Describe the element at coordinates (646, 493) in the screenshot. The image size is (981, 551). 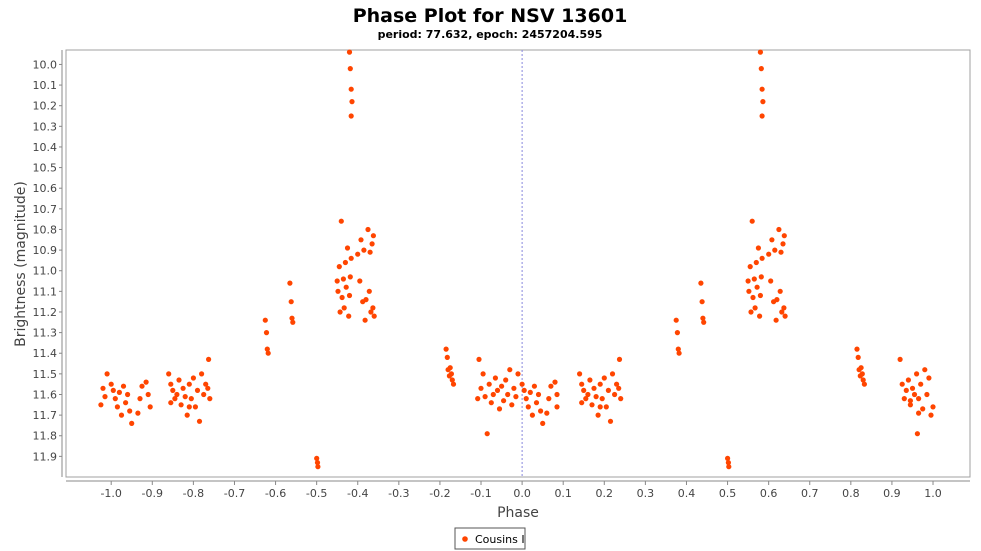
I see `x-tick-label: 0.3` at that location.